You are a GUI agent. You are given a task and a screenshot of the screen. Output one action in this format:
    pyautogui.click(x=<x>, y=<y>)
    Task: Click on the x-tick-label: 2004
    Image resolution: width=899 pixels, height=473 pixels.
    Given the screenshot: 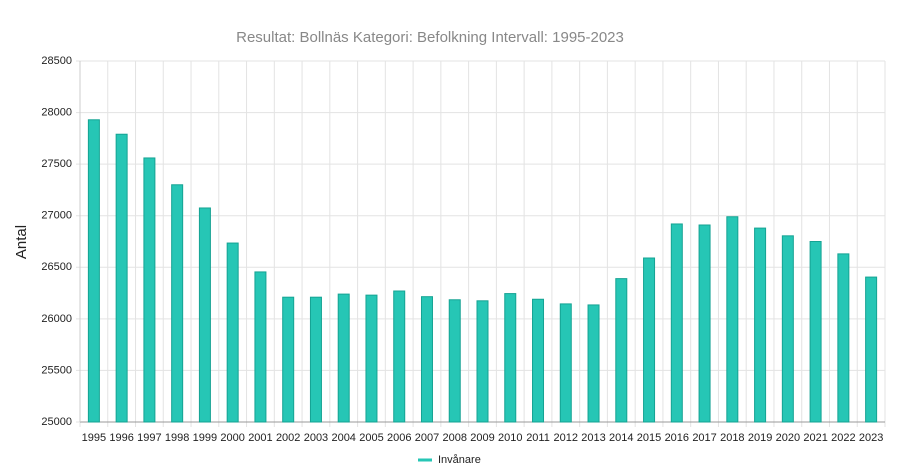 What is the action you would take?
    pyautogui.click(x=343, y=438)
    